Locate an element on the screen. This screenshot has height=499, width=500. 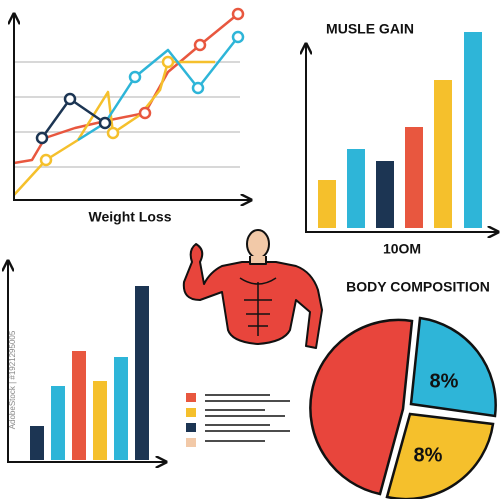
chart-title: Weight Loss is located at coordinates (130, 217).